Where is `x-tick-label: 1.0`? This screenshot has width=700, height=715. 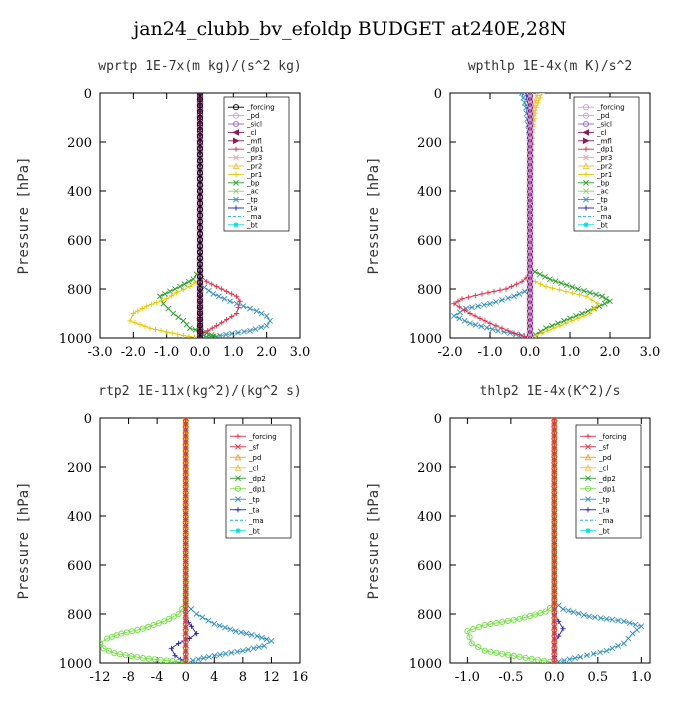
x-tick-label: 1.0 is located at coordinates (233, 352).